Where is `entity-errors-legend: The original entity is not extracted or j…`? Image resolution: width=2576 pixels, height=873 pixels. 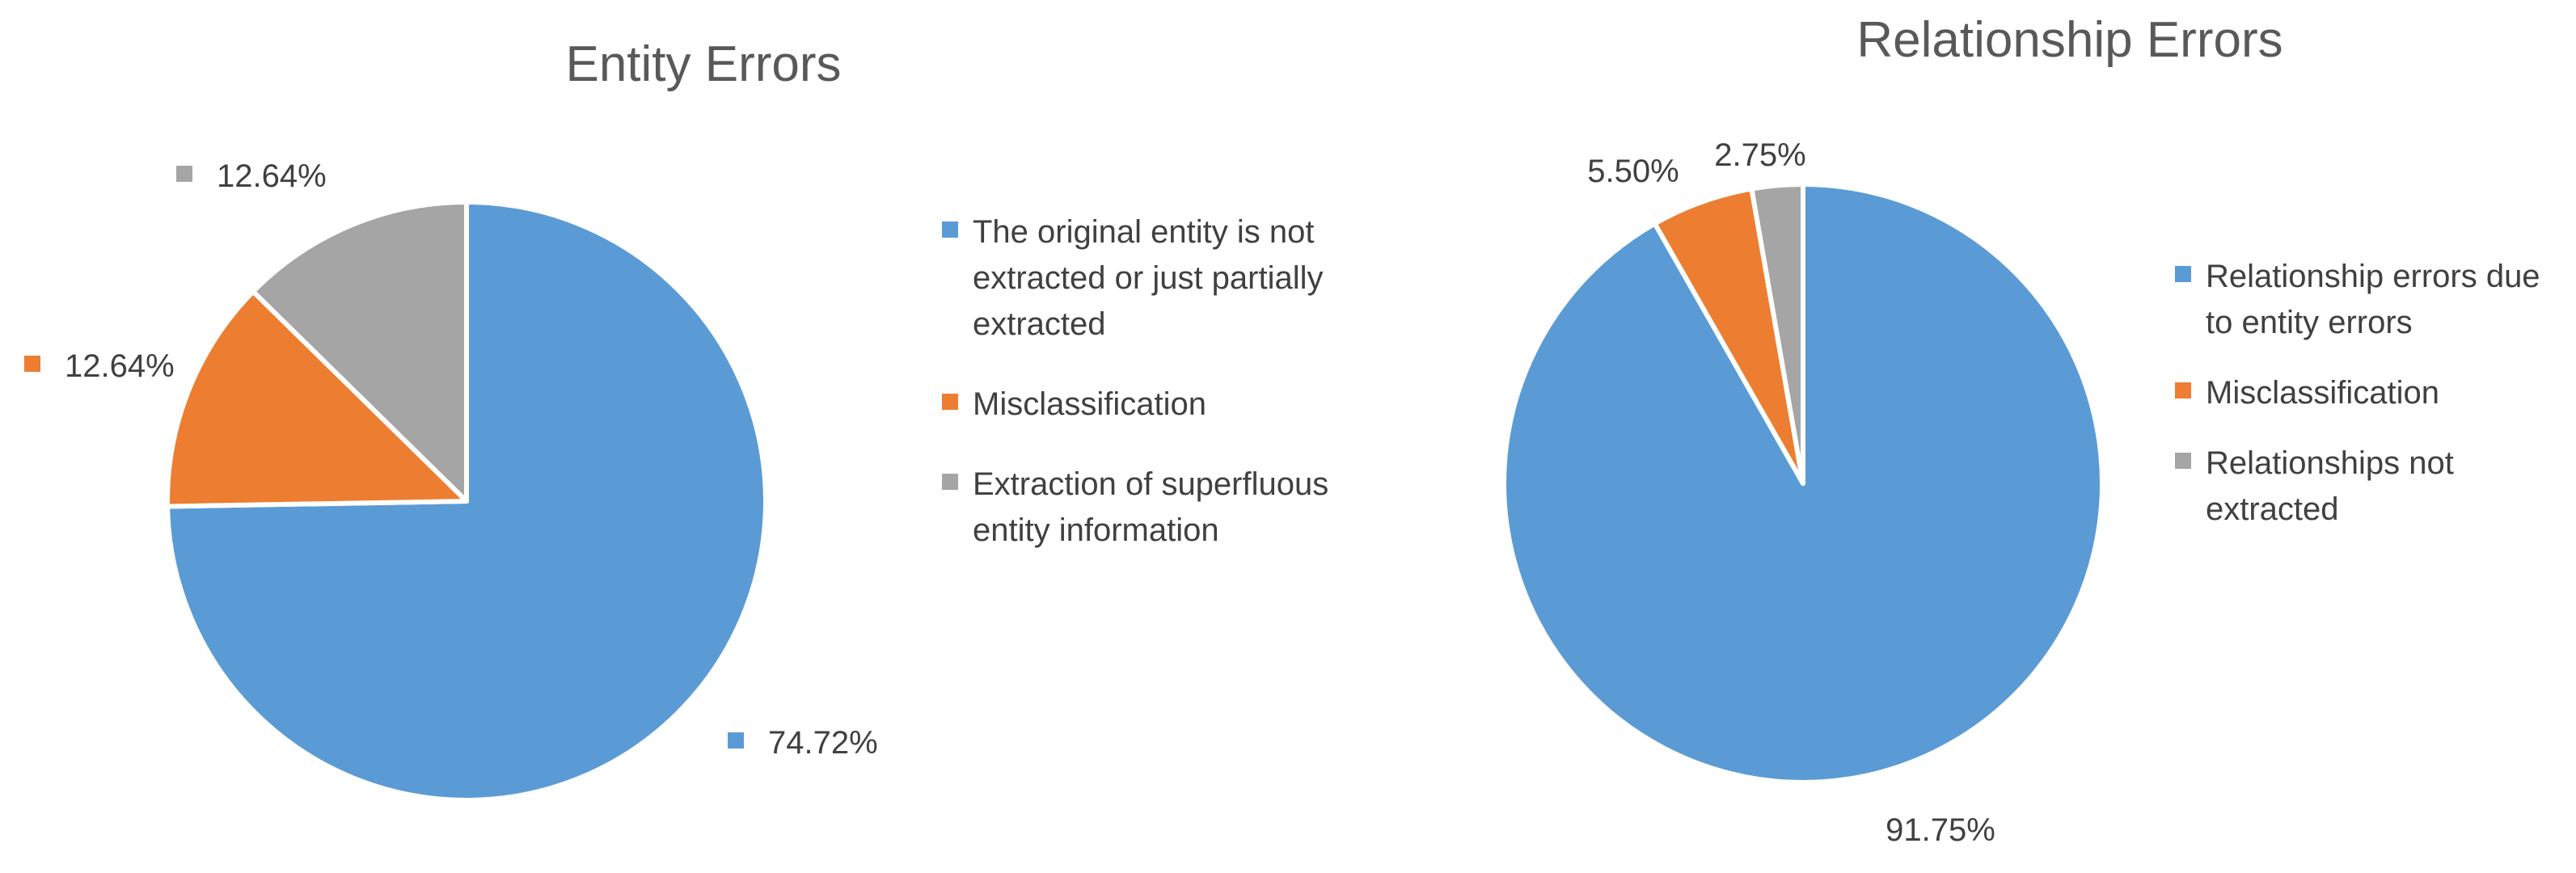 entity-errors-legend: The original entity is not extracted or j… is located at coordinates (1135, 381).